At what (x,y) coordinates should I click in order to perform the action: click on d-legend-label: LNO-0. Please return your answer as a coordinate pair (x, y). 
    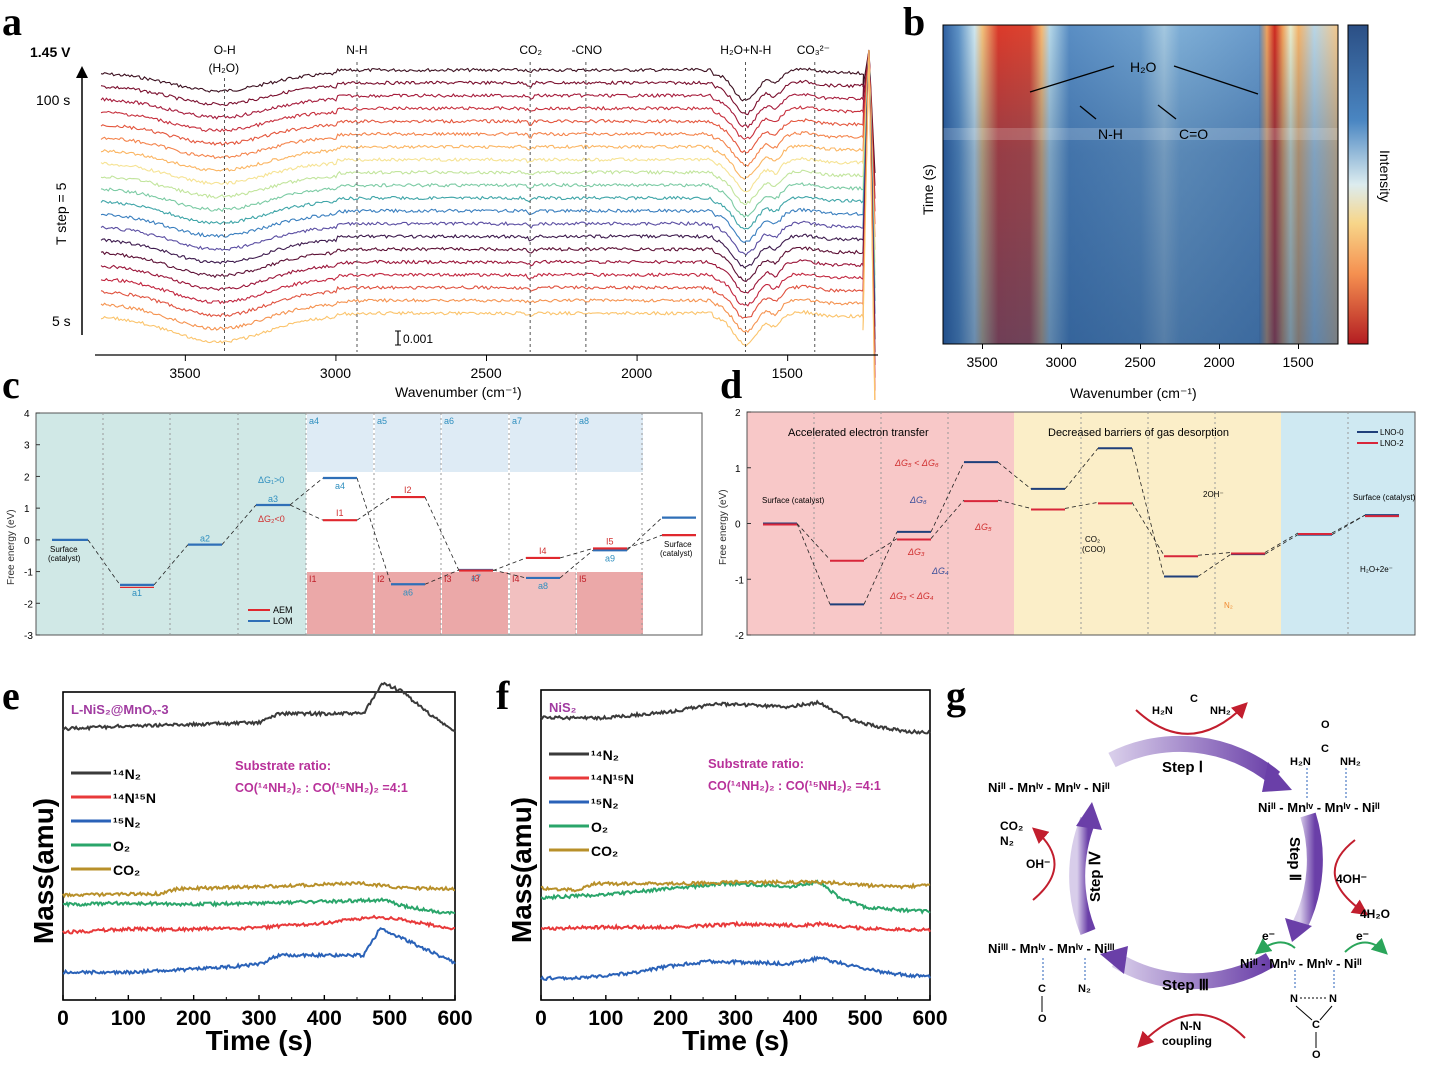
    Looking at the image, I should click on (1392, 432).